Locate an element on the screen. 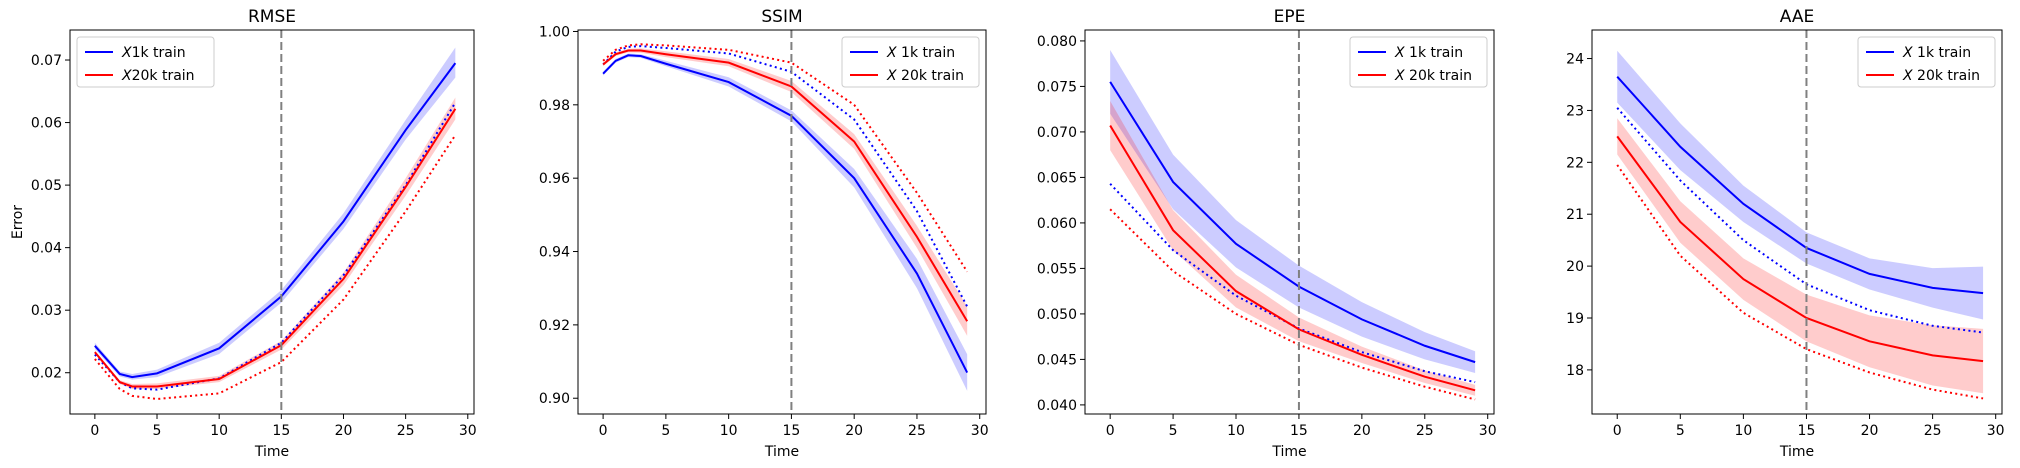 The image size is (2020, 468). y-tick-label: 0.98 is located at coordinates (554, 106).